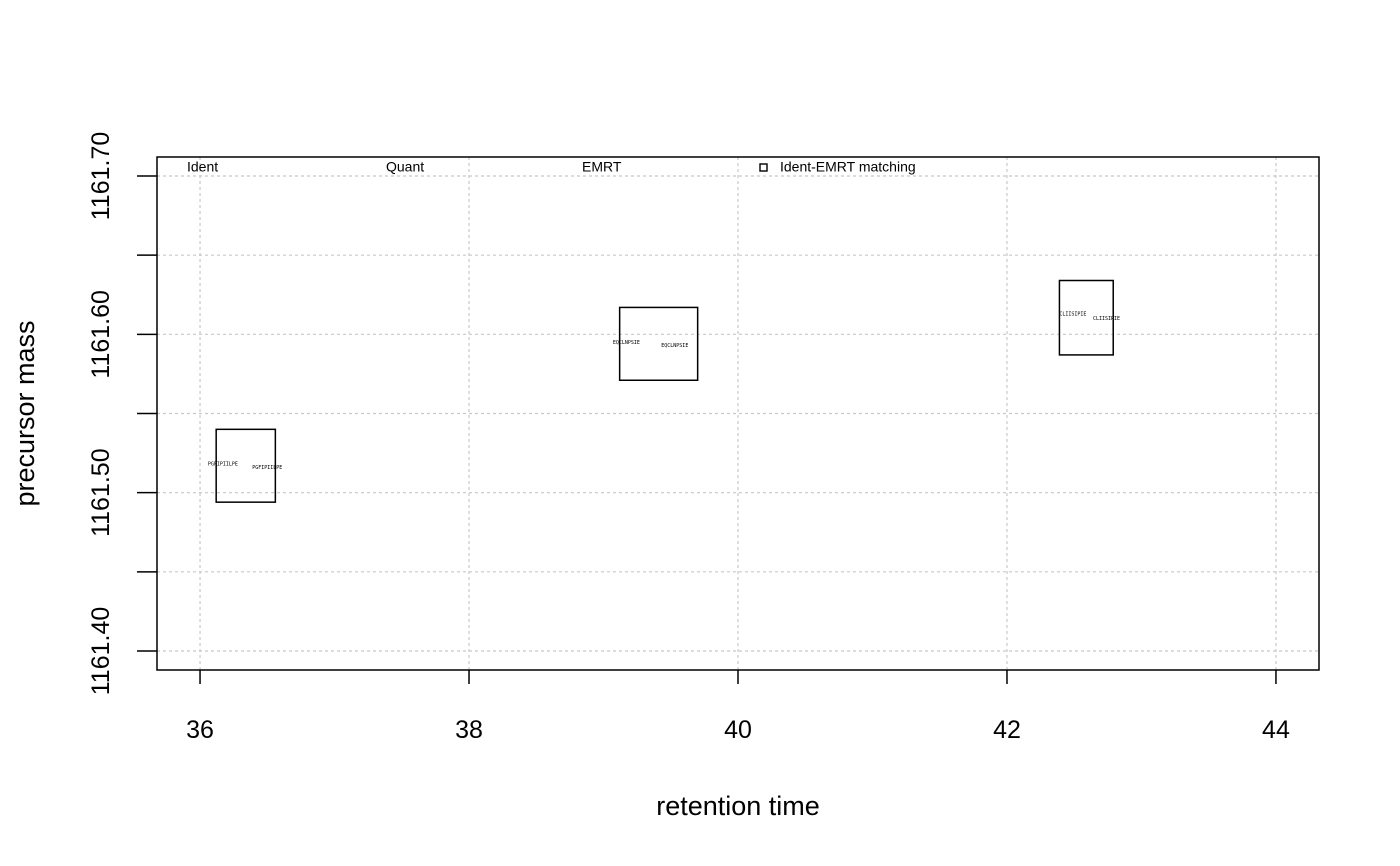  Describe the element at coordinates (763, 167) in the screenshot. I see `legend-square-icon` at that location.